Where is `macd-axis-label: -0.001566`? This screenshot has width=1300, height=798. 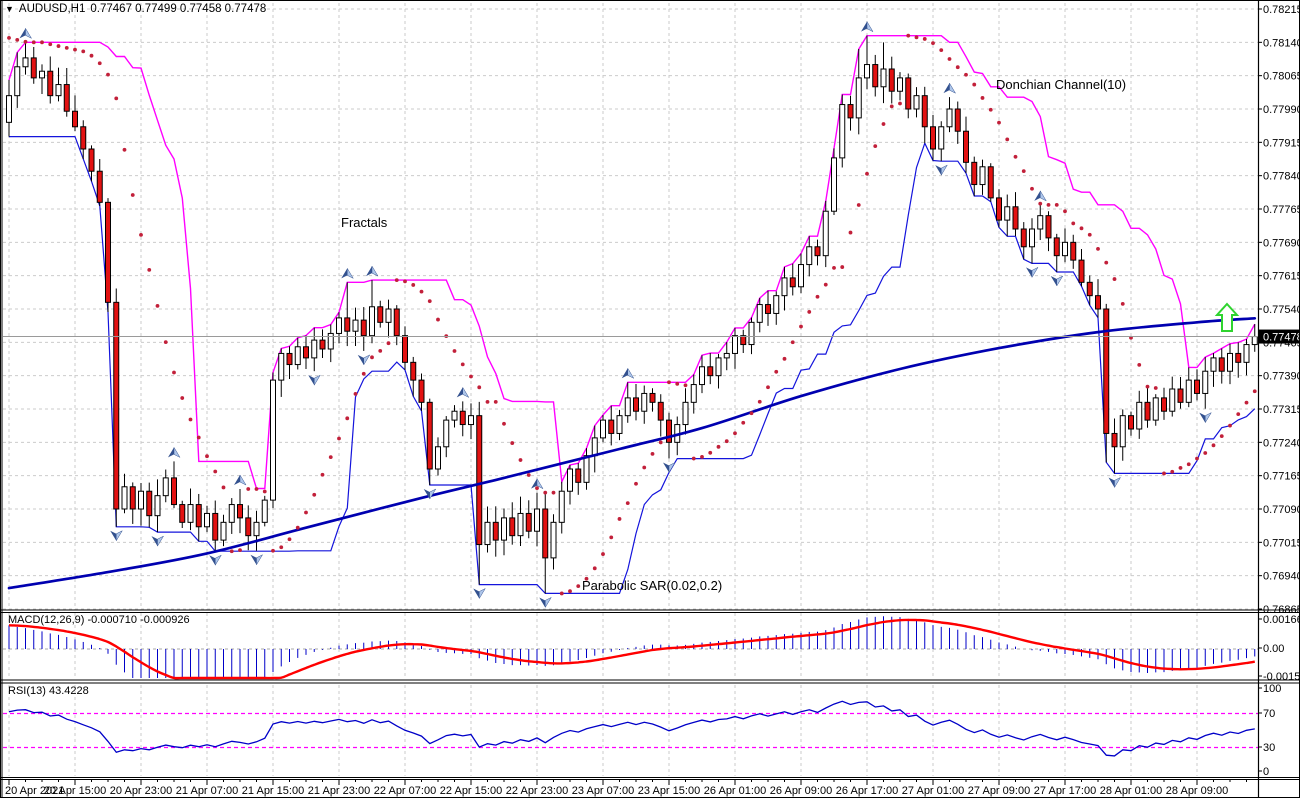 macd-axis-label: -0.001566 is located at coordinates (1281, 677).